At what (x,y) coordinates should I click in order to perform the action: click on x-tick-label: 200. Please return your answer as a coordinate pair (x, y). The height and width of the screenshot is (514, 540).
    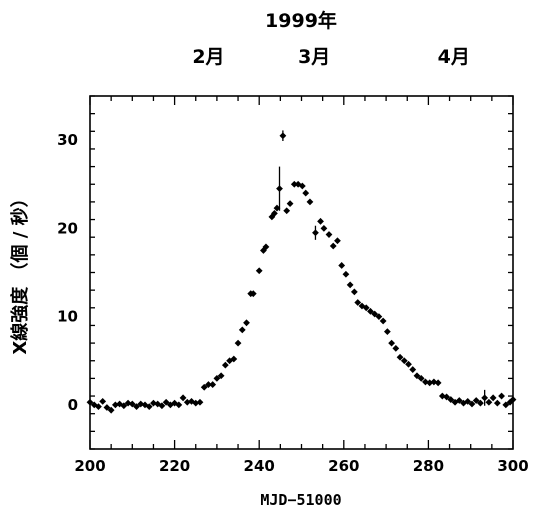
    Looking at the image, I should click on (89, 466).